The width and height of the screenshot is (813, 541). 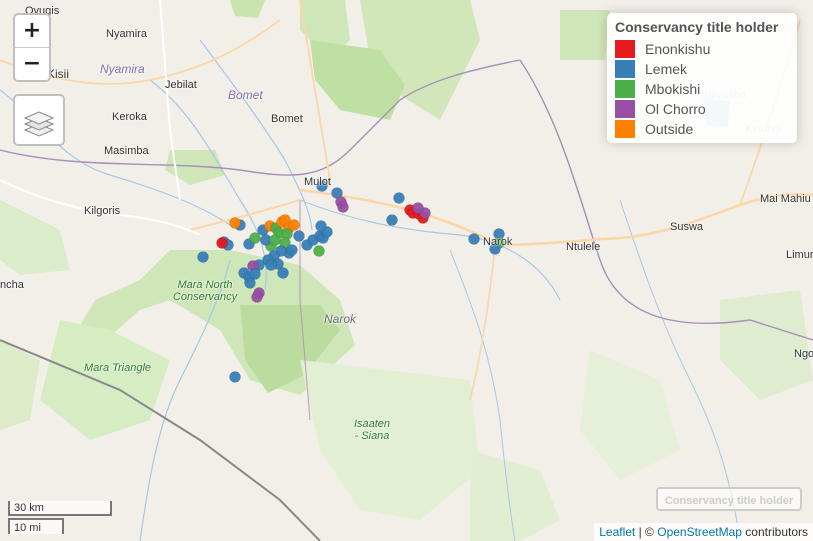 I want to click on place-bomet-region: Bomet, so click(x=245, y=95).